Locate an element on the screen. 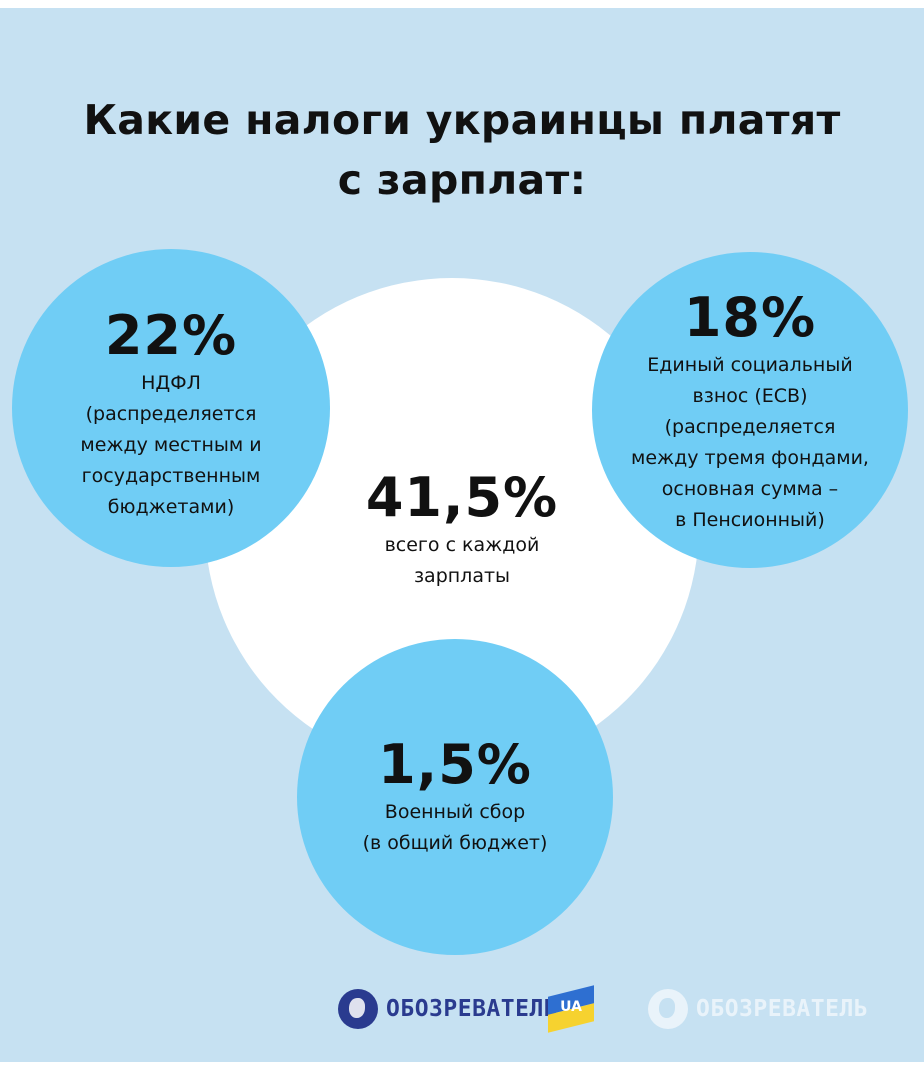  esv-percent: 18% is located at coordinates (750, 317).